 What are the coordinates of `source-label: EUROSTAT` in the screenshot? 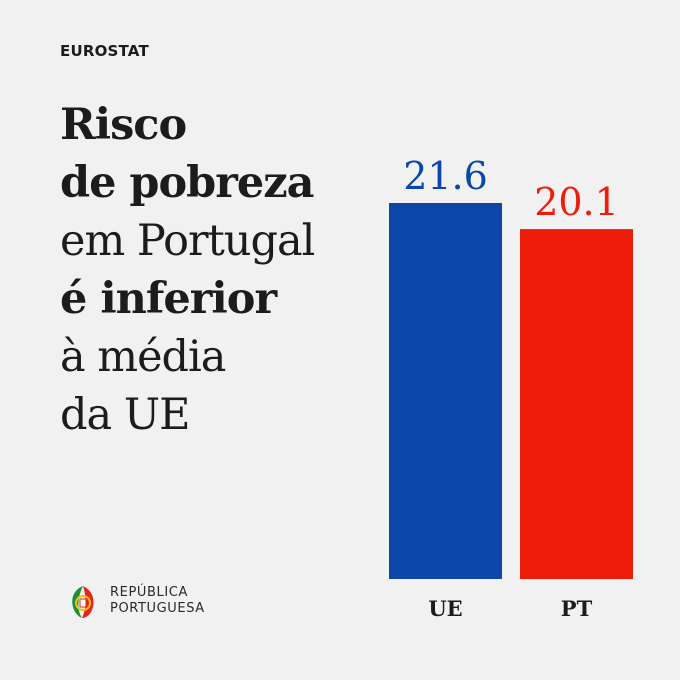 It's located at (104, 51).